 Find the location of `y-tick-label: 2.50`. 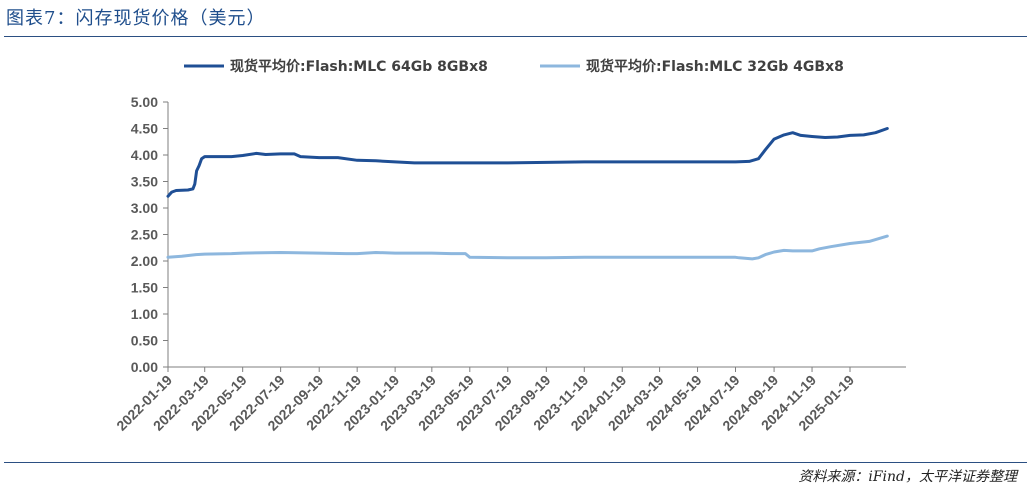

y-tick-label: 2.50 is located at coordinates (144, 235).